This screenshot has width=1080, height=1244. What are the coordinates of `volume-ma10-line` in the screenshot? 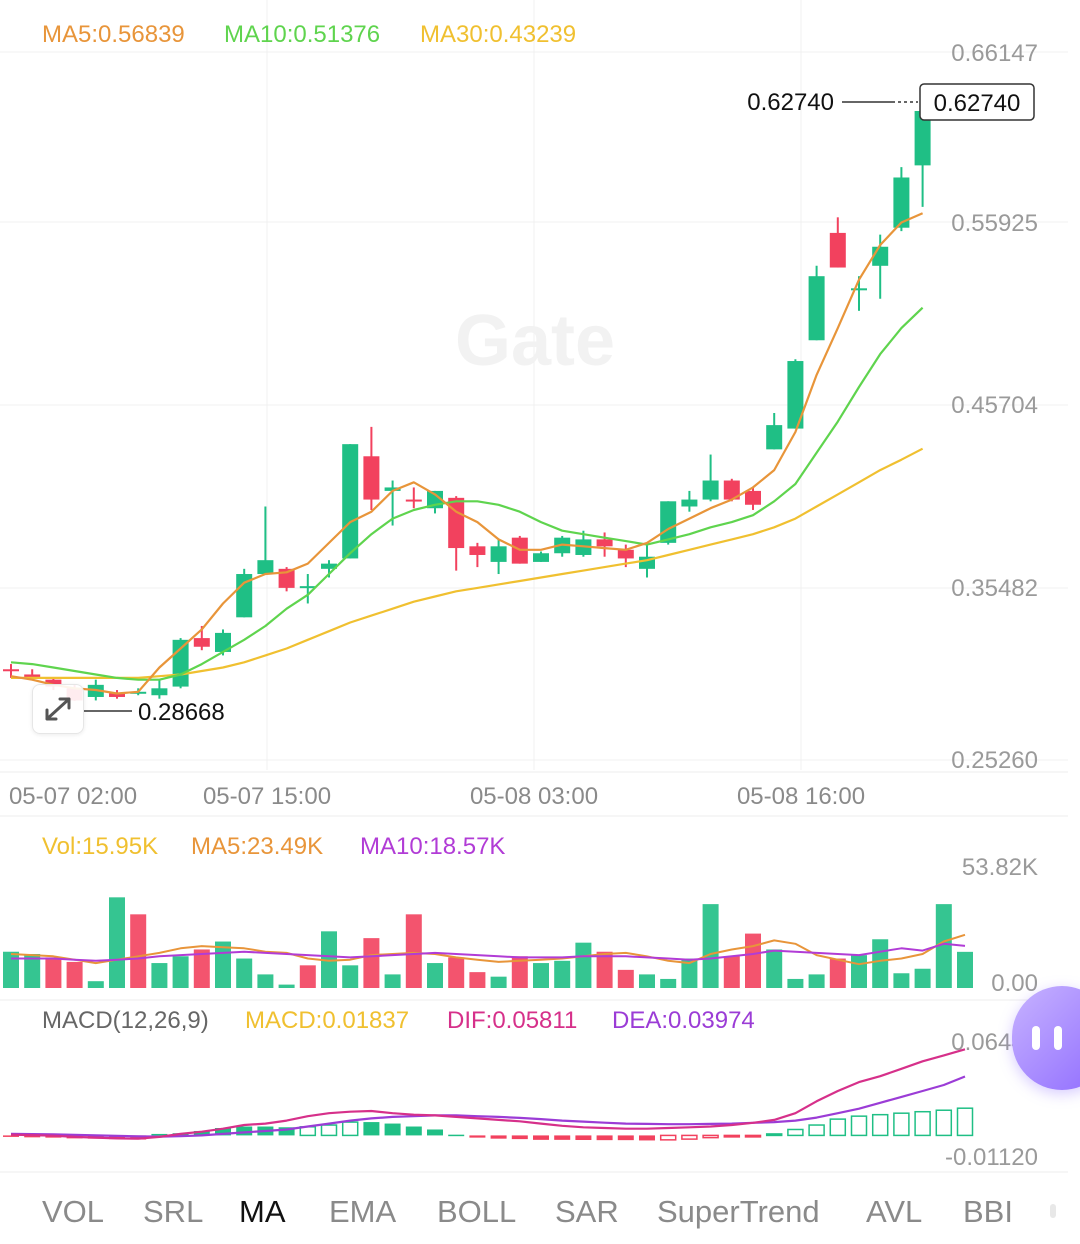 It's located at (488, 952).